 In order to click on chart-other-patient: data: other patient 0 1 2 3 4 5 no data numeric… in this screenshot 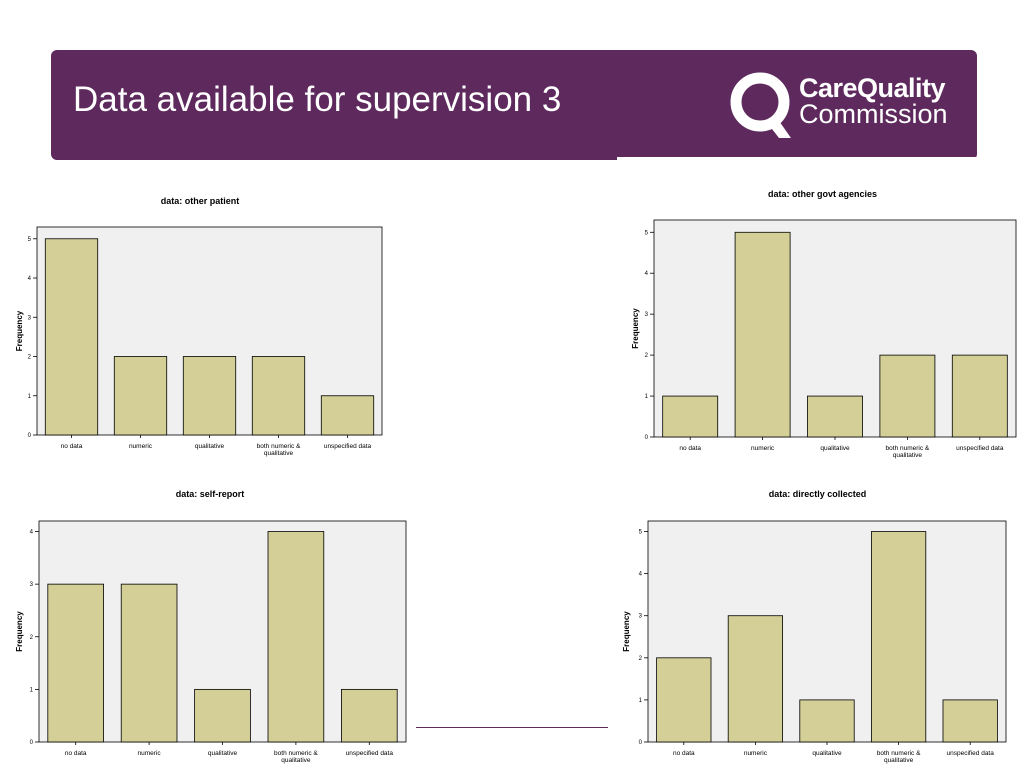, I will do `click(200, 325)`.